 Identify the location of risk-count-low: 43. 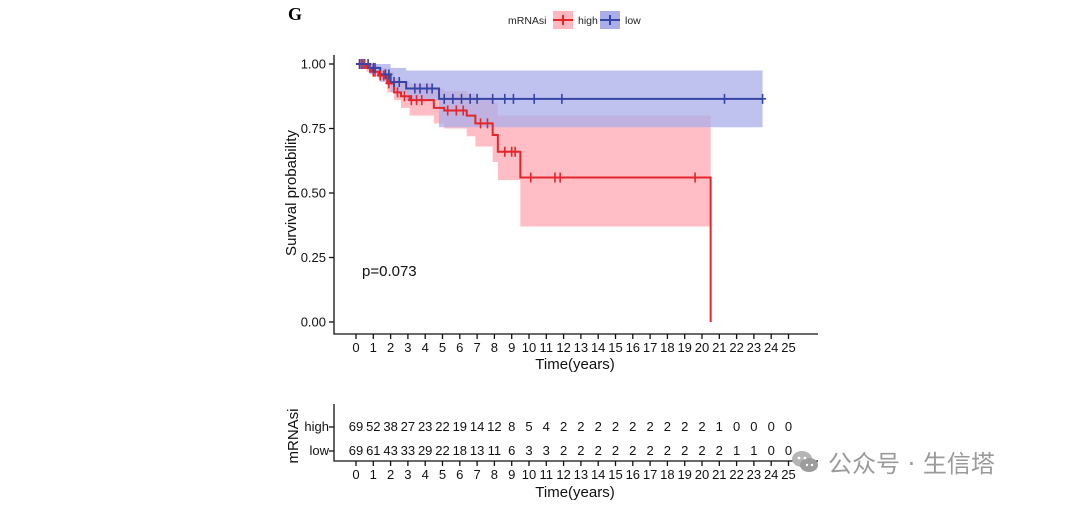
(390, 450).